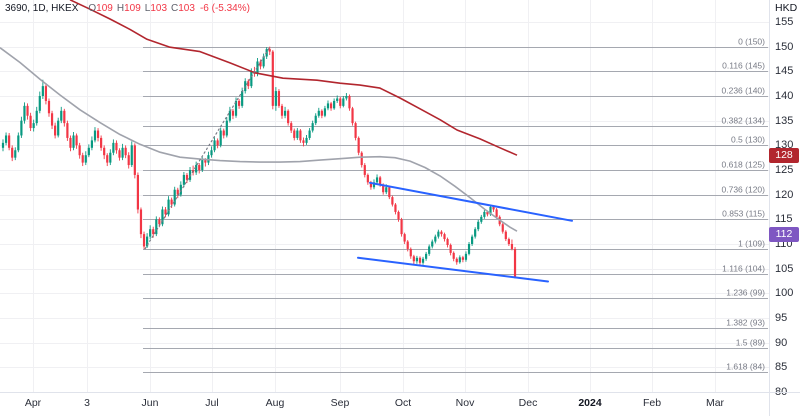  What do you see at coordinates (590, 403) in the screenshot?
I see `time-axis-label: 2024` at bounding box center [590, 403].